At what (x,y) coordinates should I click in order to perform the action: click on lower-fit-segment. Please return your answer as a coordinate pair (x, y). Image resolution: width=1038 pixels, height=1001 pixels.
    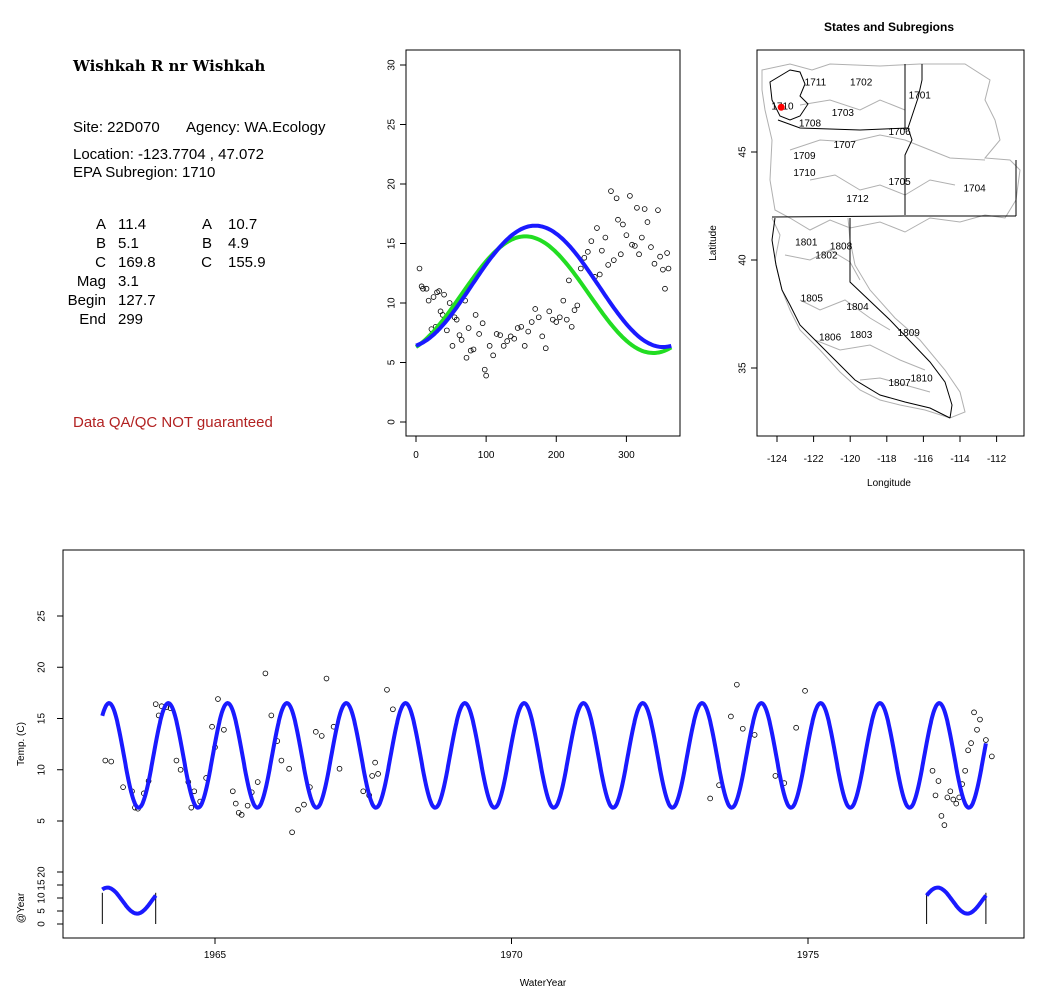
    Looking at the image, I should click on (129, 900).